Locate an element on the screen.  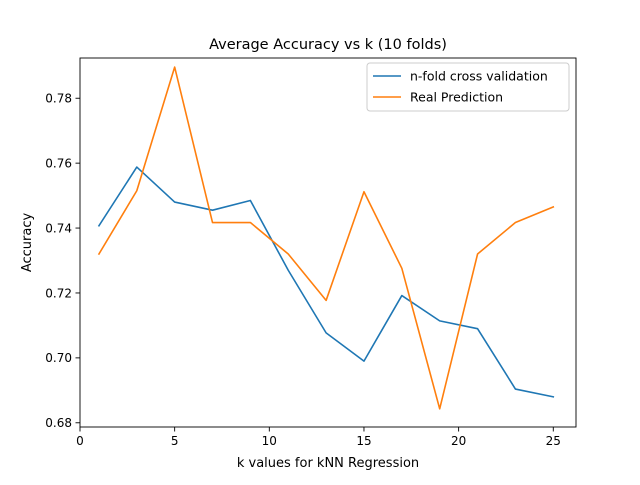
legend-label: Real Prediction is located at coordinates (456, 97).